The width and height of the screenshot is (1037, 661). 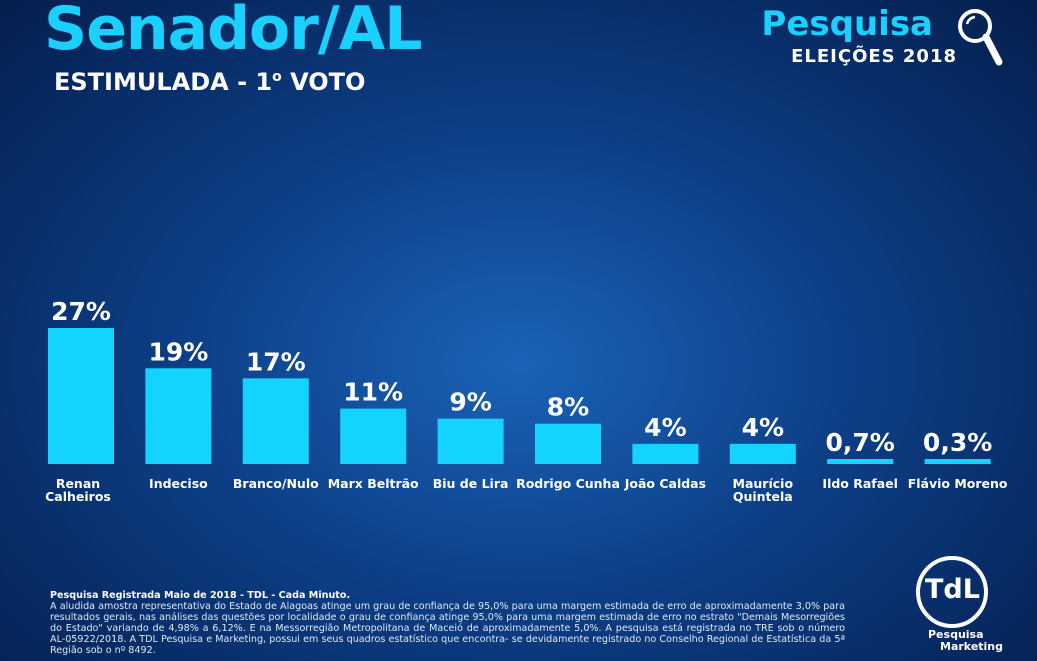 What do you see at coordinates (874, 56) in the screenshot?
I see `brand-sub: ELEIÇÕES 2018` at bounding box center [874, 56].